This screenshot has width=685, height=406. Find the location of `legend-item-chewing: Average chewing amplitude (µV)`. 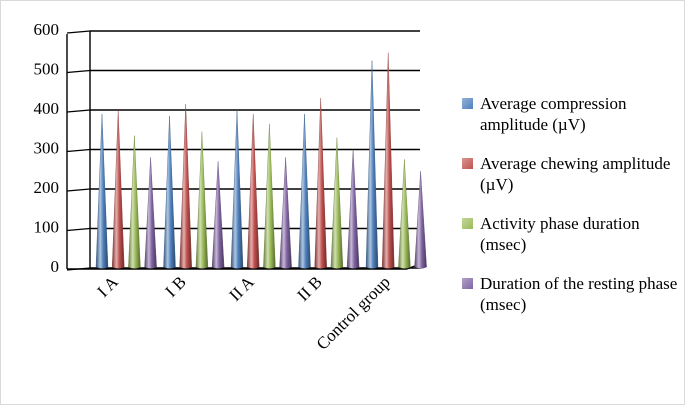

legend-item-chewing: Average chewing amplitude (µV) is located at coordinates (573, 174).